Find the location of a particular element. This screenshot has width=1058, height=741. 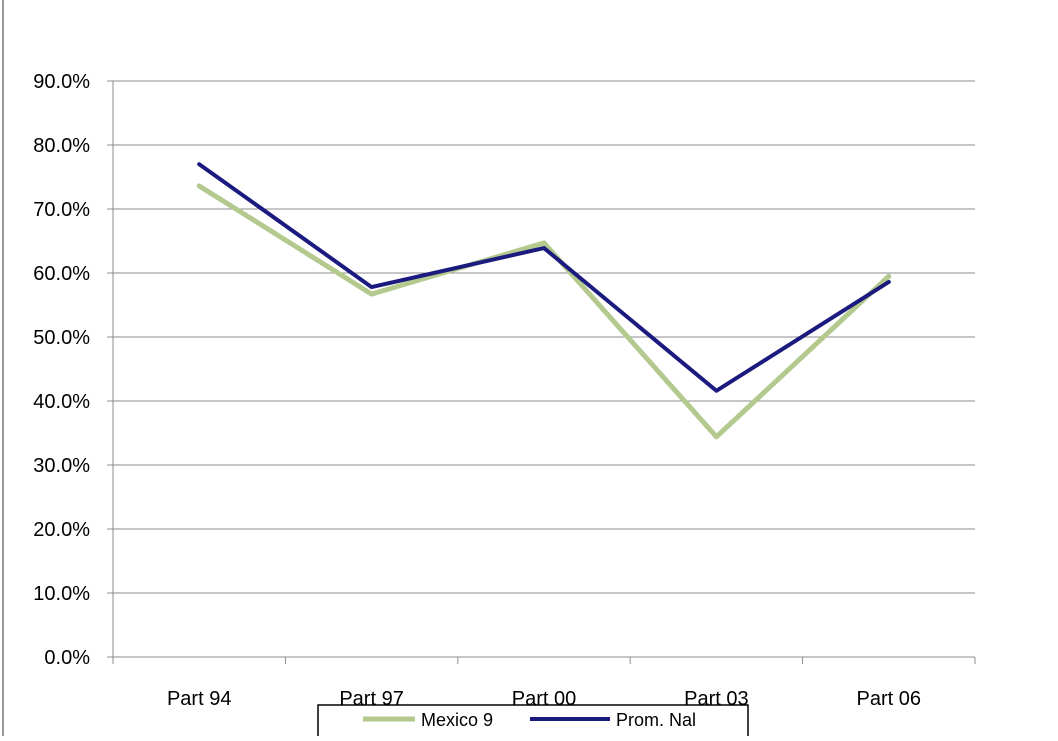

y-tick-label: 20.0% is located at coordinates (61, 530).